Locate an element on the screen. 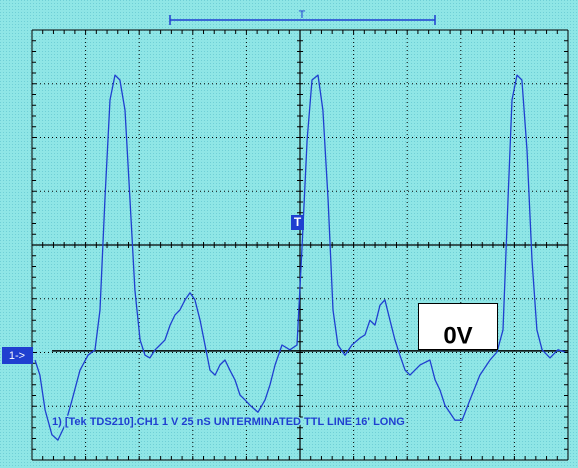 This screenshot has height=468, width=578. channel-marker: 1-> is located at coordinates (17, 356).